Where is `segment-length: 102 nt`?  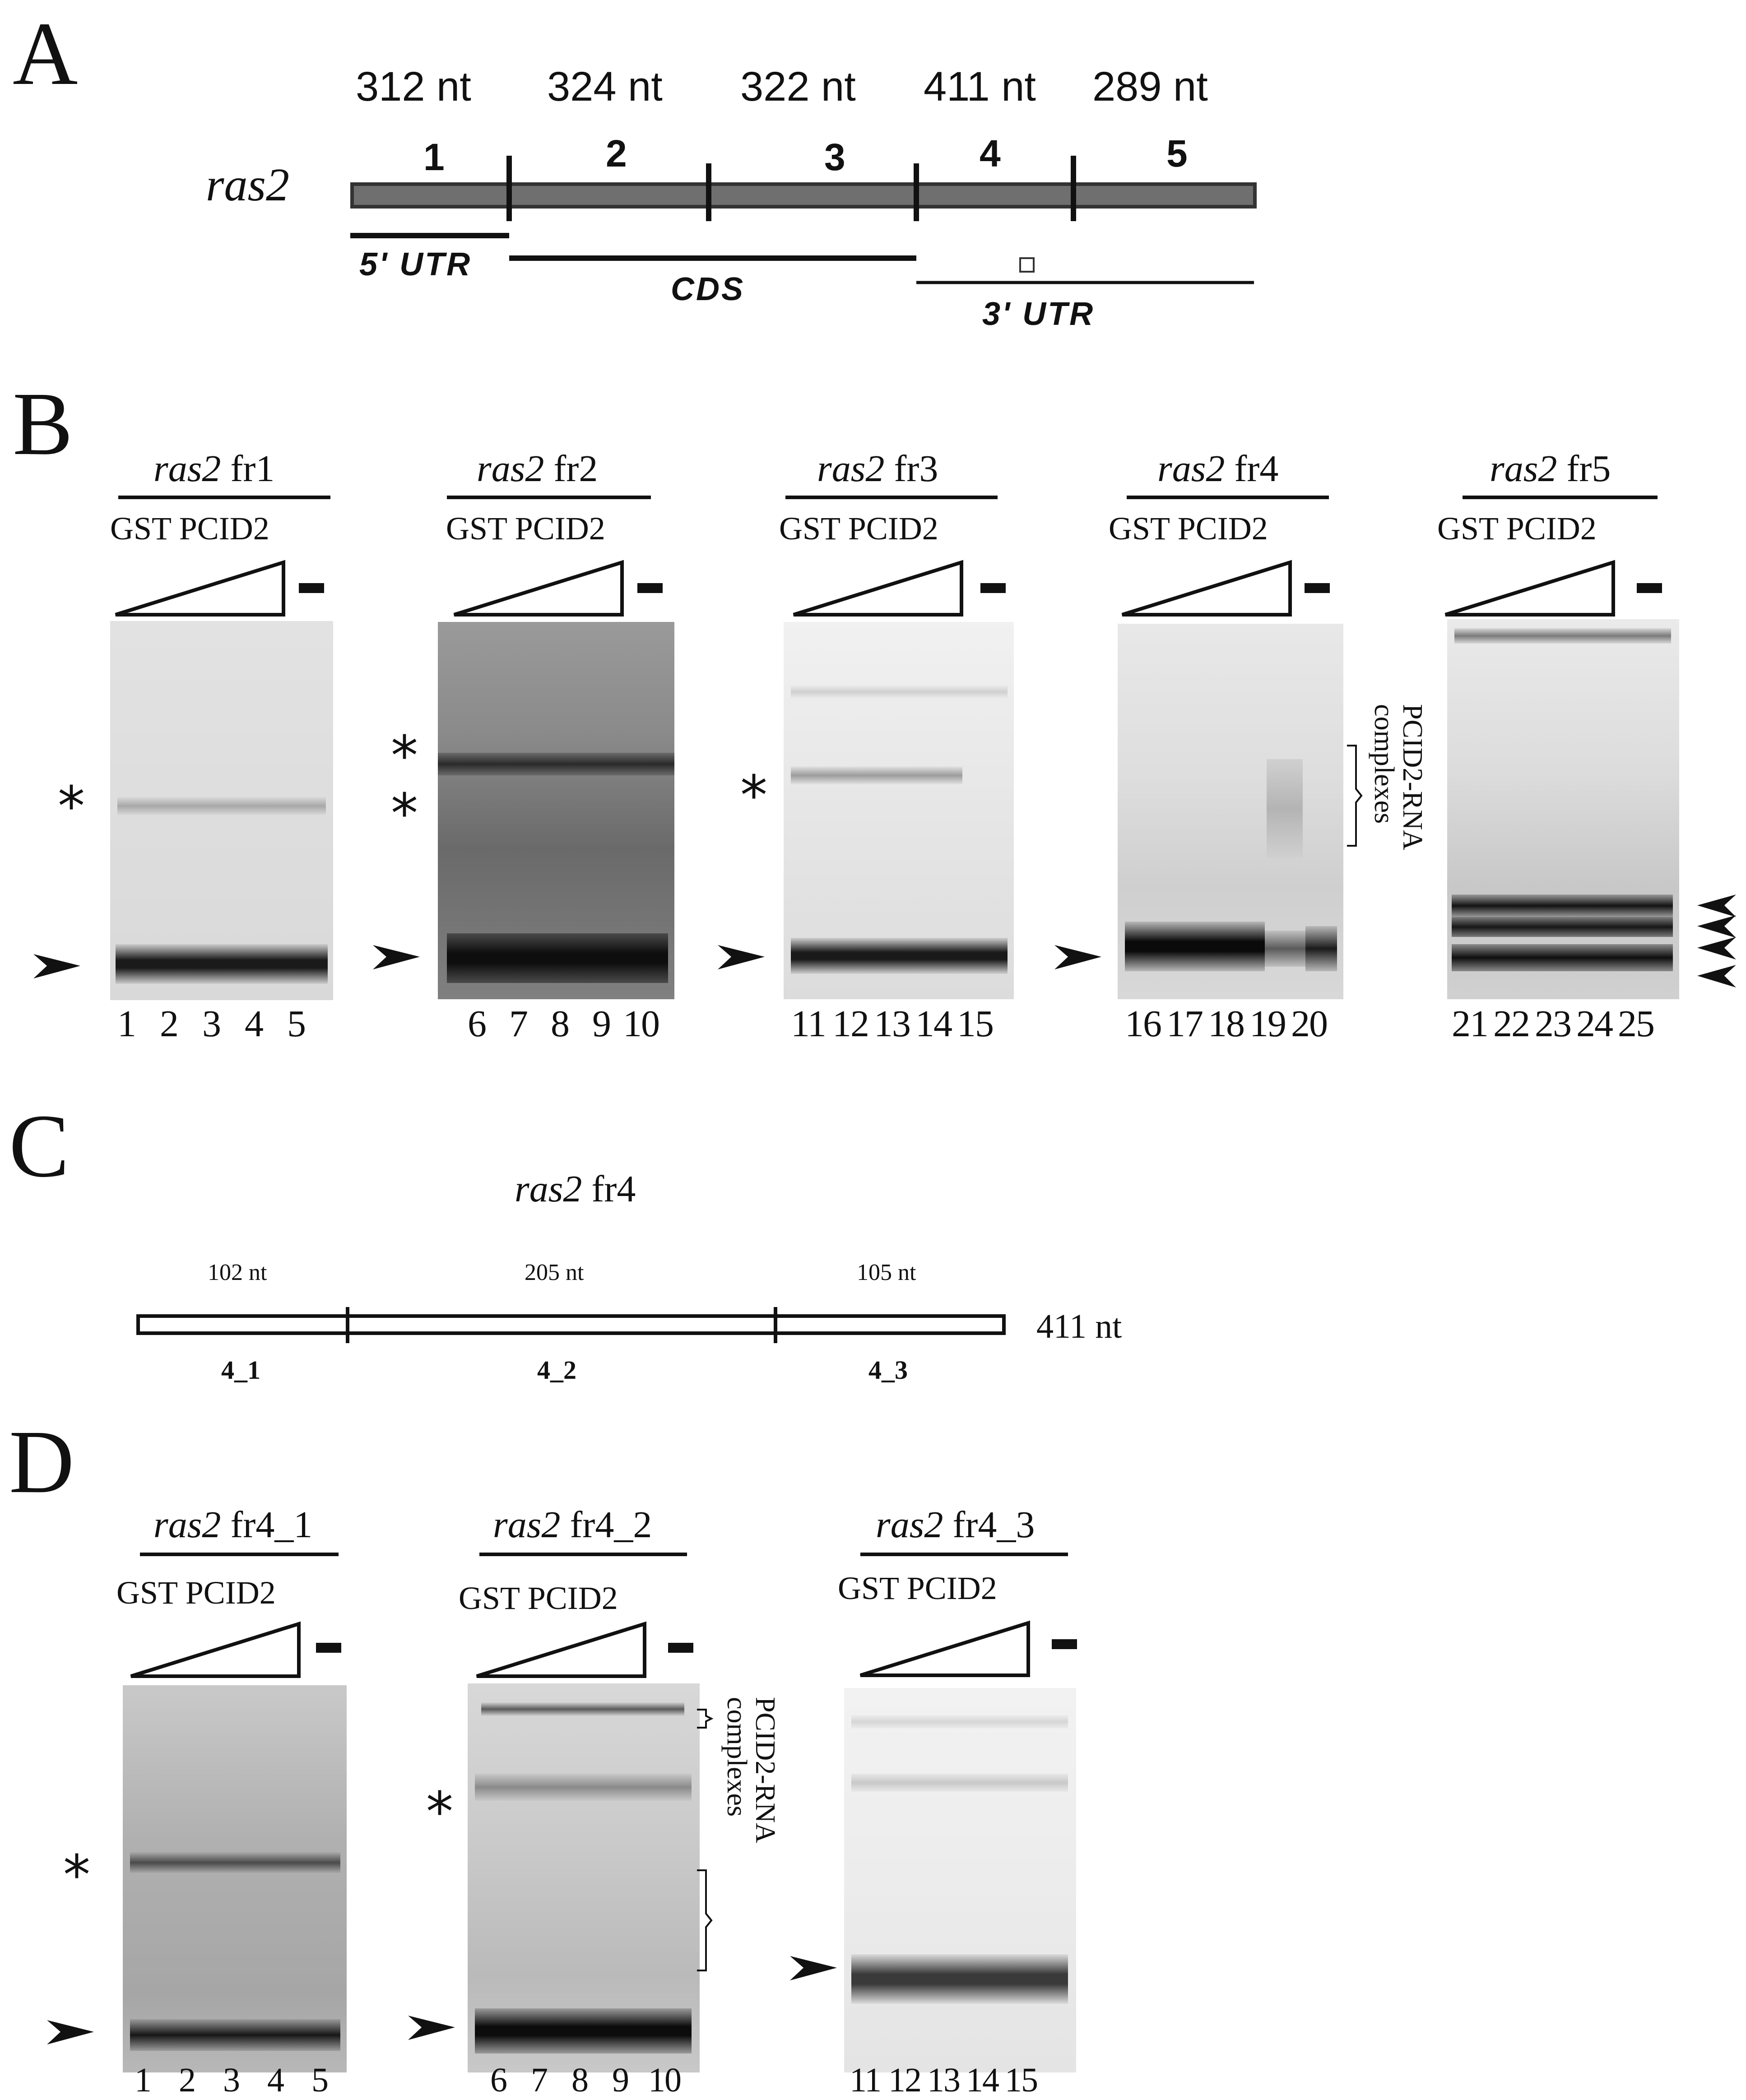 segment-length: 102 nt is located at coordinates (237, 1272).